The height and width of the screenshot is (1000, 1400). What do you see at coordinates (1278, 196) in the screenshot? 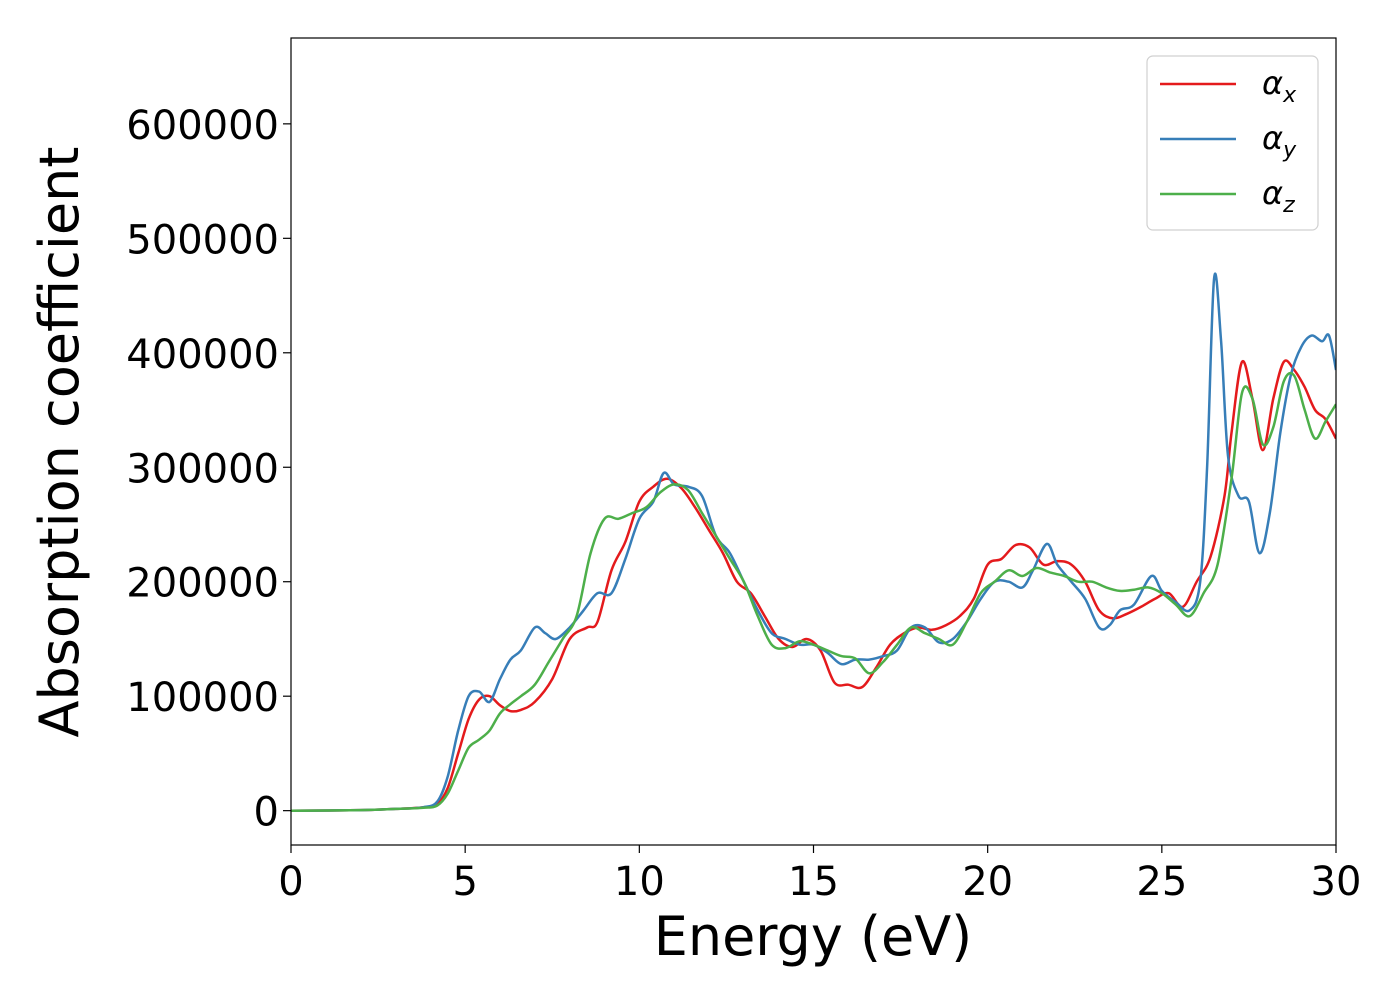
I see `legend-label-alpha-z: αz` at bounding box center [1278, 196].